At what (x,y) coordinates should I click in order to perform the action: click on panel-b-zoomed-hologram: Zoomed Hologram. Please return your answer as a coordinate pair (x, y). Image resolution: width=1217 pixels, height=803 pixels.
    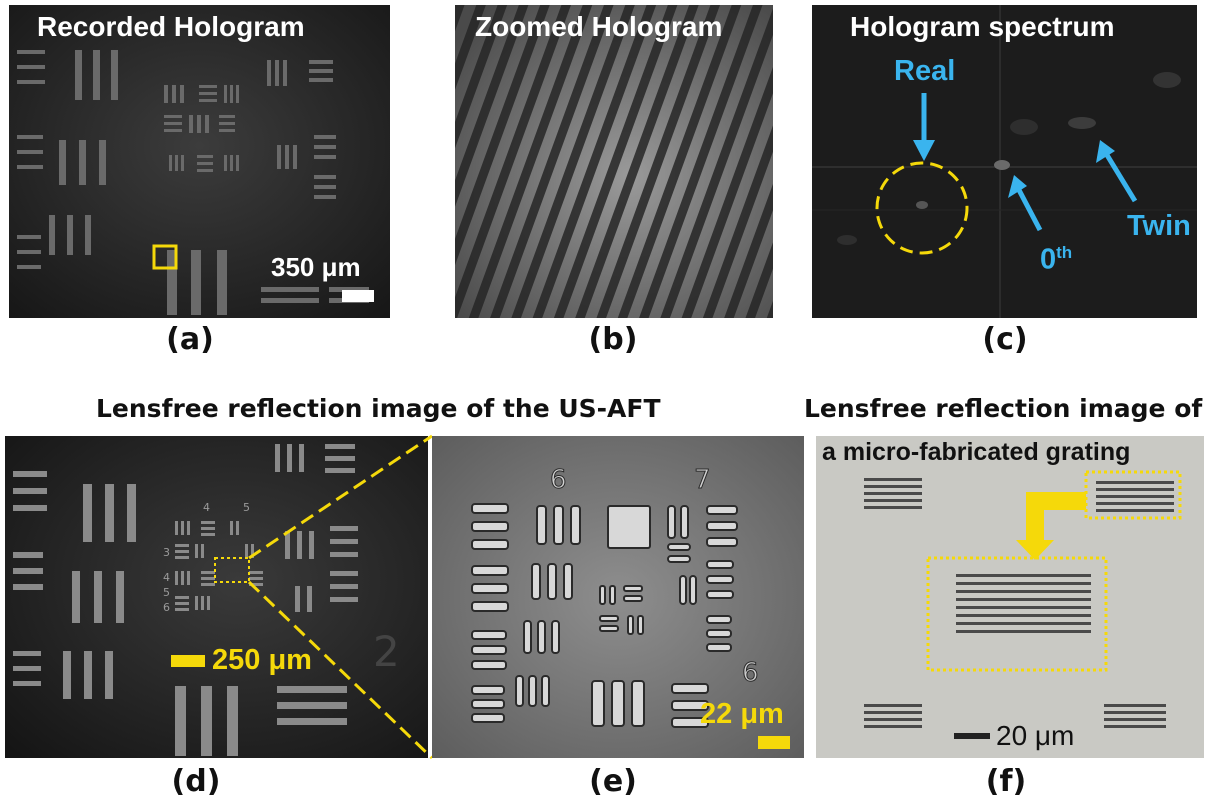
    Looking at the image, I should click on (614, 161).